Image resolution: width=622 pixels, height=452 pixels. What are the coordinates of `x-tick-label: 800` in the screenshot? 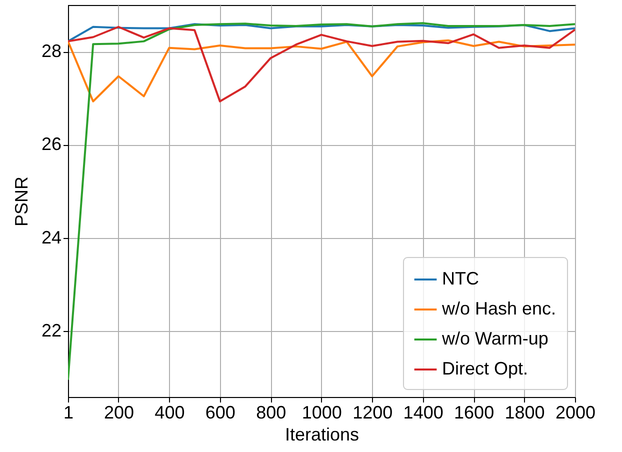 It's located at (271, 412).